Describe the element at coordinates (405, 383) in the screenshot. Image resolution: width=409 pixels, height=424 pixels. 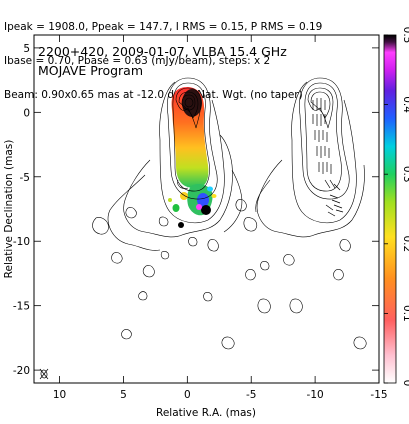
I see `colorbar-tick-label: 0` at that location.